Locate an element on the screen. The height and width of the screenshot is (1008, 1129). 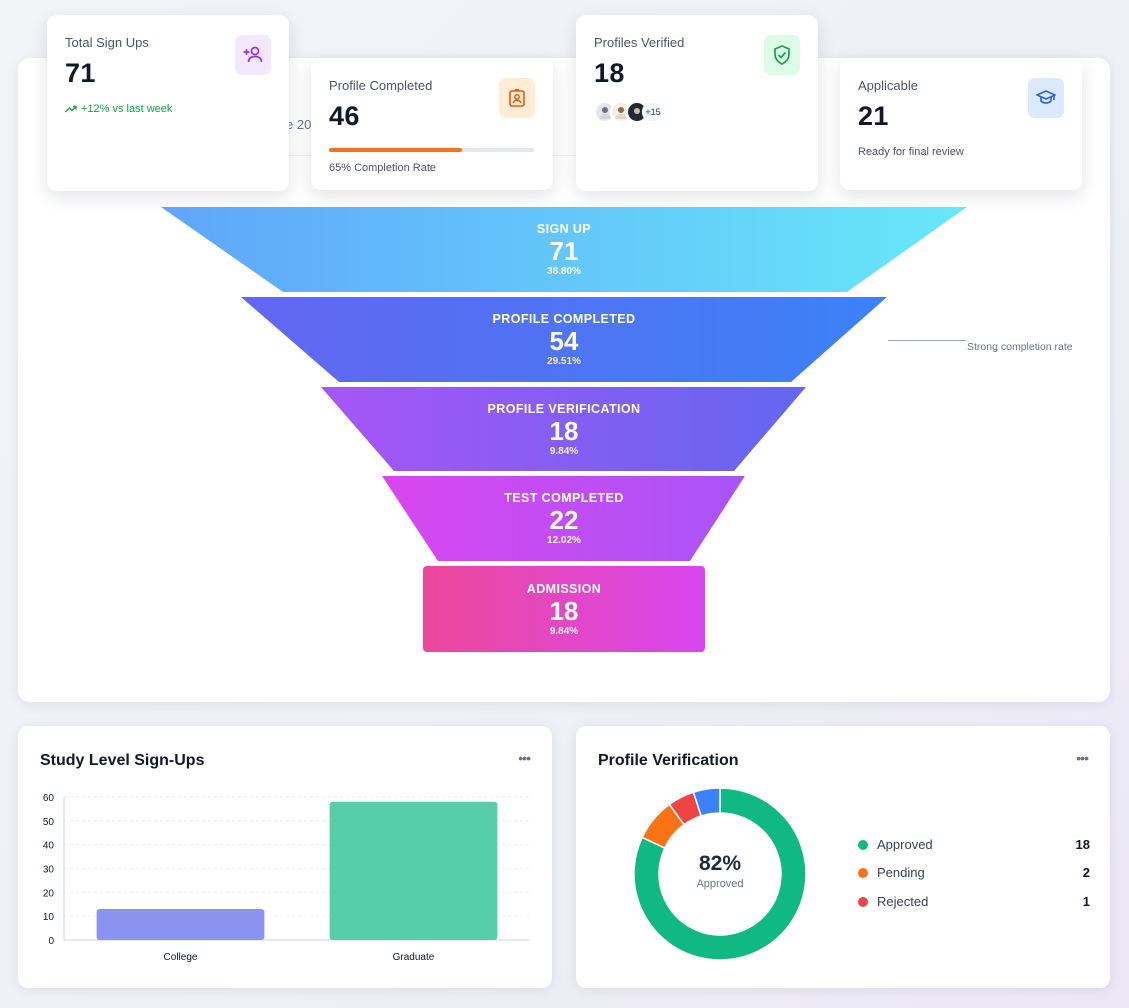
funnel-segment-admission is located at coordinates (564, 609).